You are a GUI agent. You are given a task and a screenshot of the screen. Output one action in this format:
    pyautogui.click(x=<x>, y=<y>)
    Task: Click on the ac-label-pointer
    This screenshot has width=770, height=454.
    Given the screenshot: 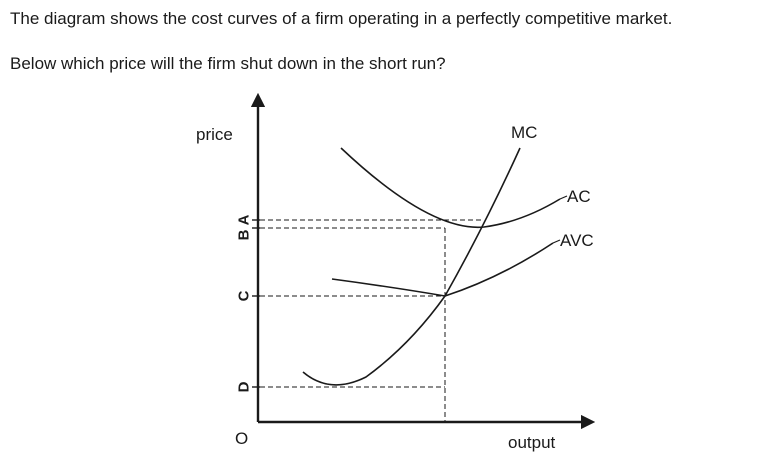 What is the action you would take?
    pyautogui.click(x=563, y=197)
    